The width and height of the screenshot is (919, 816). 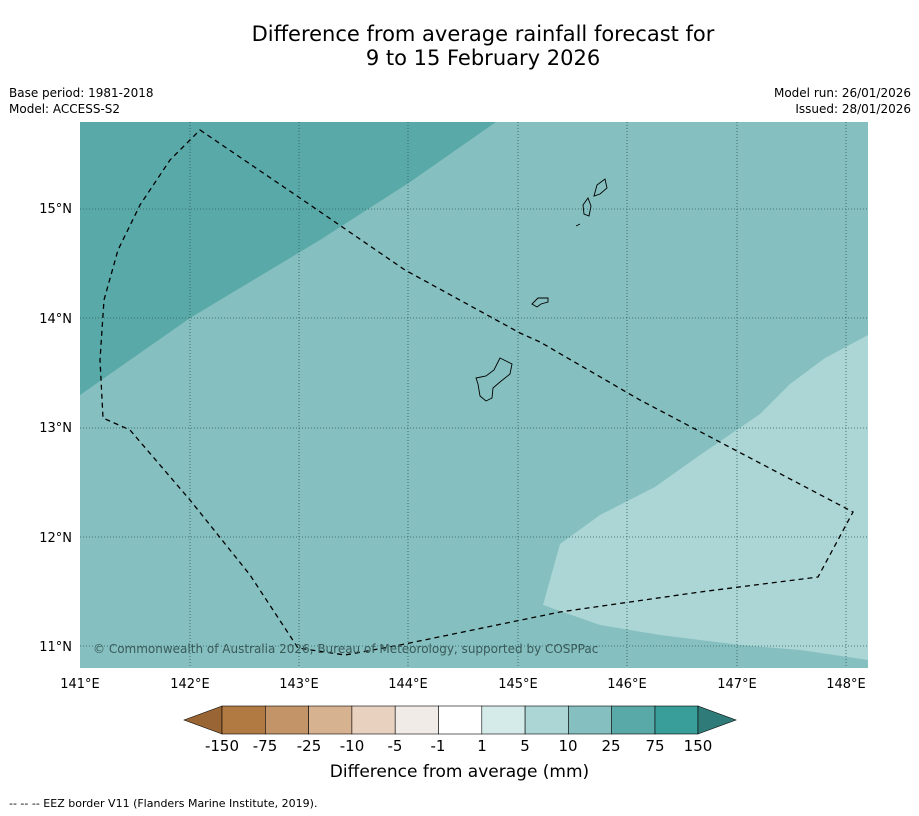 I want to click on x-tick-148: 148°E, so click(x=846, y=684).